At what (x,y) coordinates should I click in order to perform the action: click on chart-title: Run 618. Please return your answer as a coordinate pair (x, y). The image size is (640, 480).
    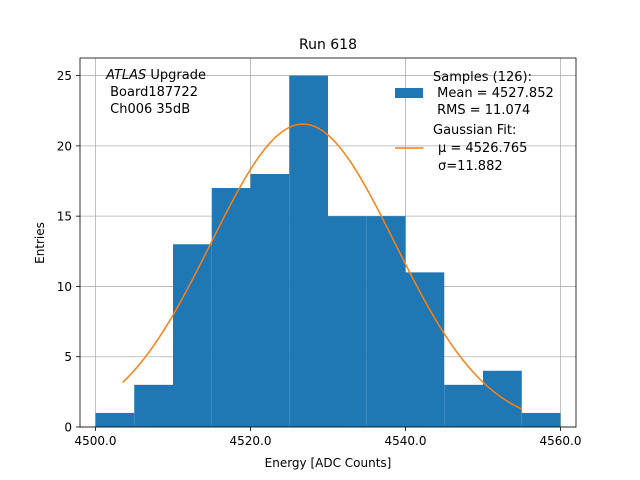
    Looking at the image, I should click on (328, 45).